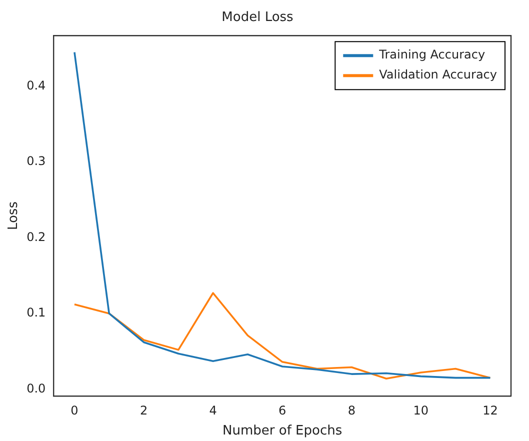 This screenshot has height=441, width=529. Describe the element at coordinates (36, 85) in the screenshot. I see `y-tick-label: 0.4` at that location.